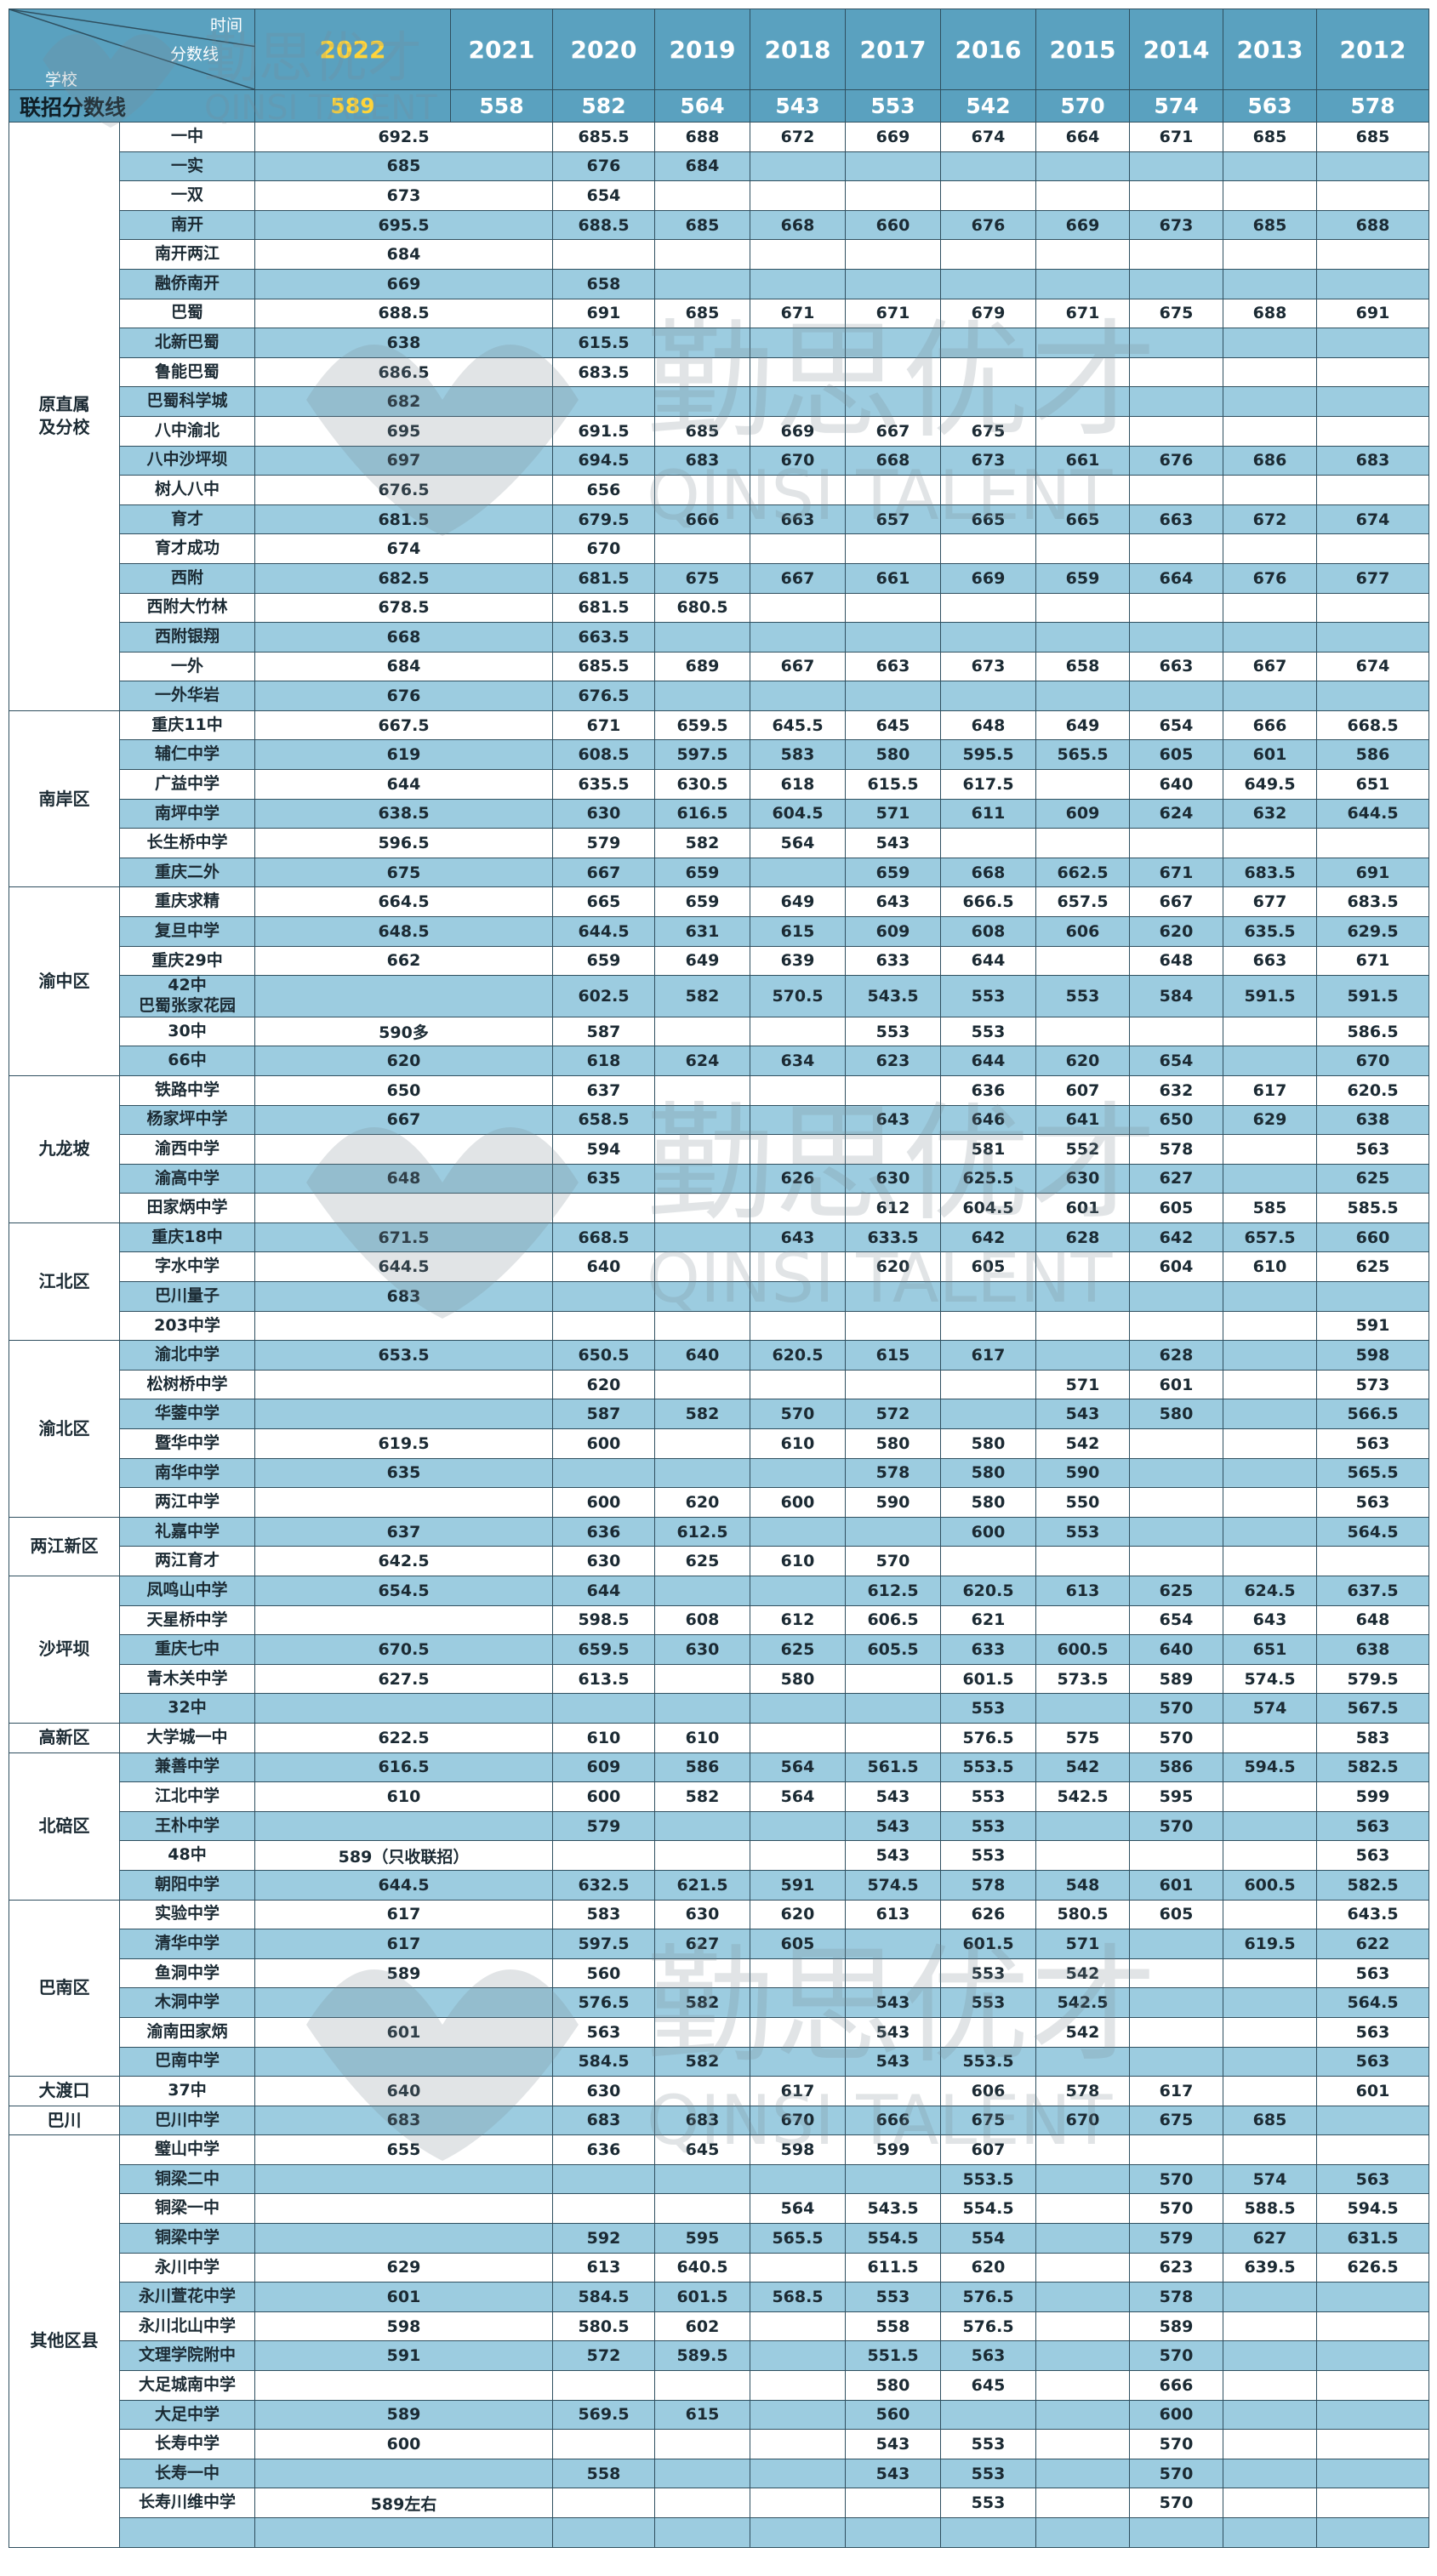 The width and height of the screenshot is (1437, 2576). I want to click on score-cell: 618, so click(798, 784).